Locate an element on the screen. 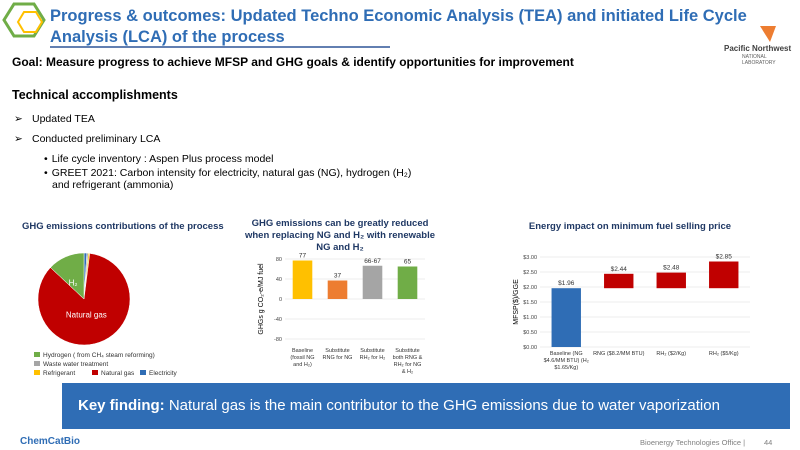 This screenshot has width=800, height=450. value-label: $1.96 is located at coordinates (566, 283).